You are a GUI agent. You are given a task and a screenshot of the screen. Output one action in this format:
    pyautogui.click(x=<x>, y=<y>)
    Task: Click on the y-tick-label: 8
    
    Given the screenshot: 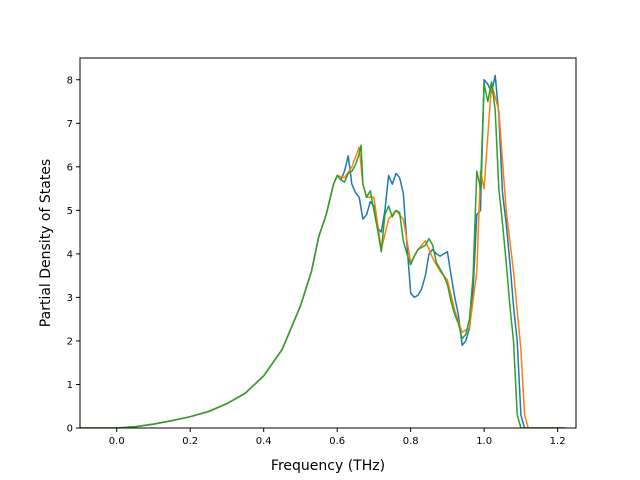 What is the action you would take?
    pyautogui.click(x=70, y=80)
    